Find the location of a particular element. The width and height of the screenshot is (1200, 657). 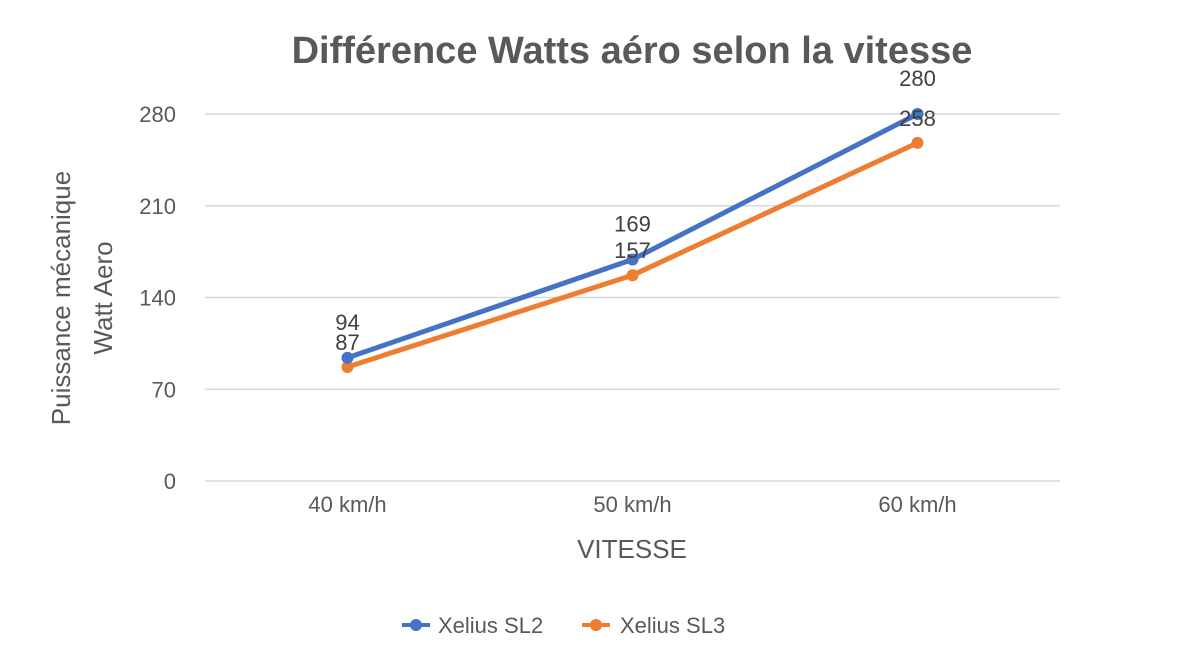

legend-item-xelius-sl2: Xelius SL2 is located at coordinates (472, 625).